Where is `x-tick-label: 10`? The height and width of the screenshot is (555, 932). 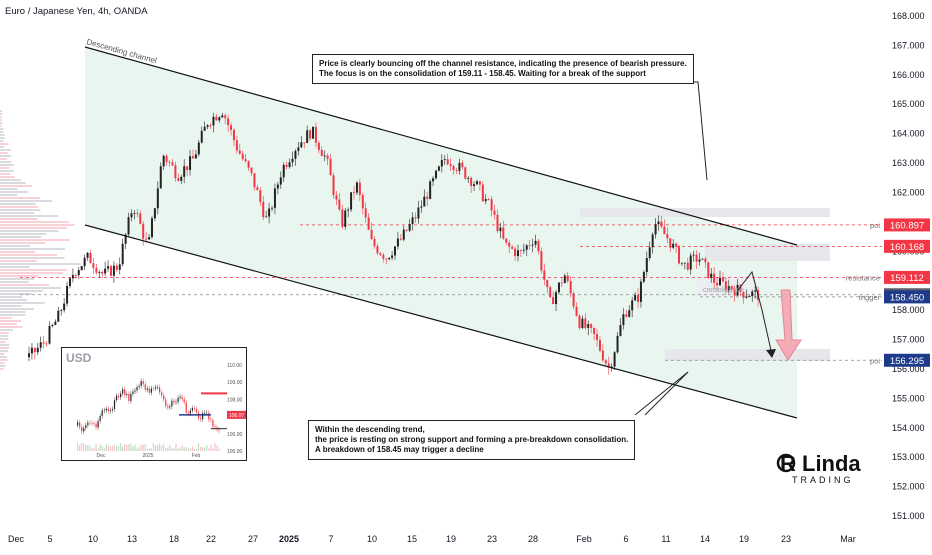 x-tick-label: 10 is located at coordinates (93, 539).